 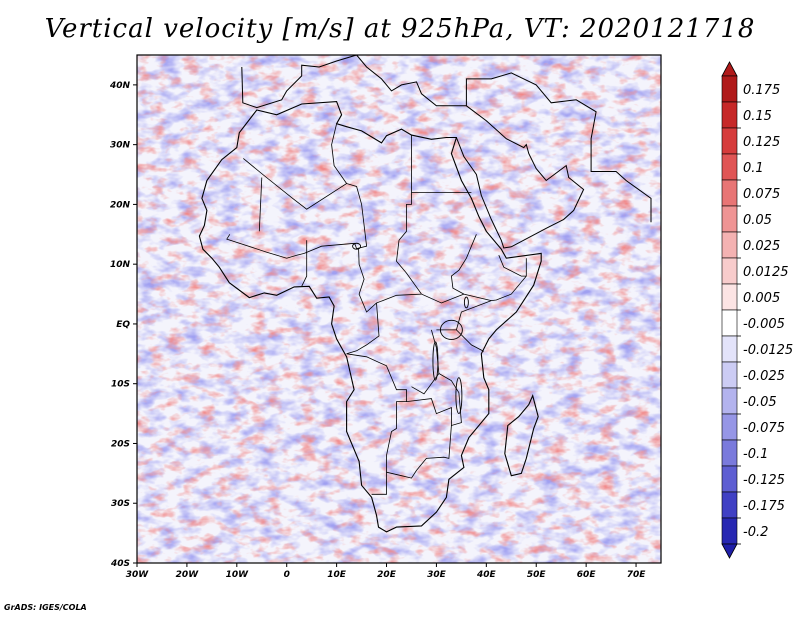 What do you see at coordinates (768, 350) in the screenshot?
I see `colorbar-label: -0.0125` at bounding box center [768, 350].